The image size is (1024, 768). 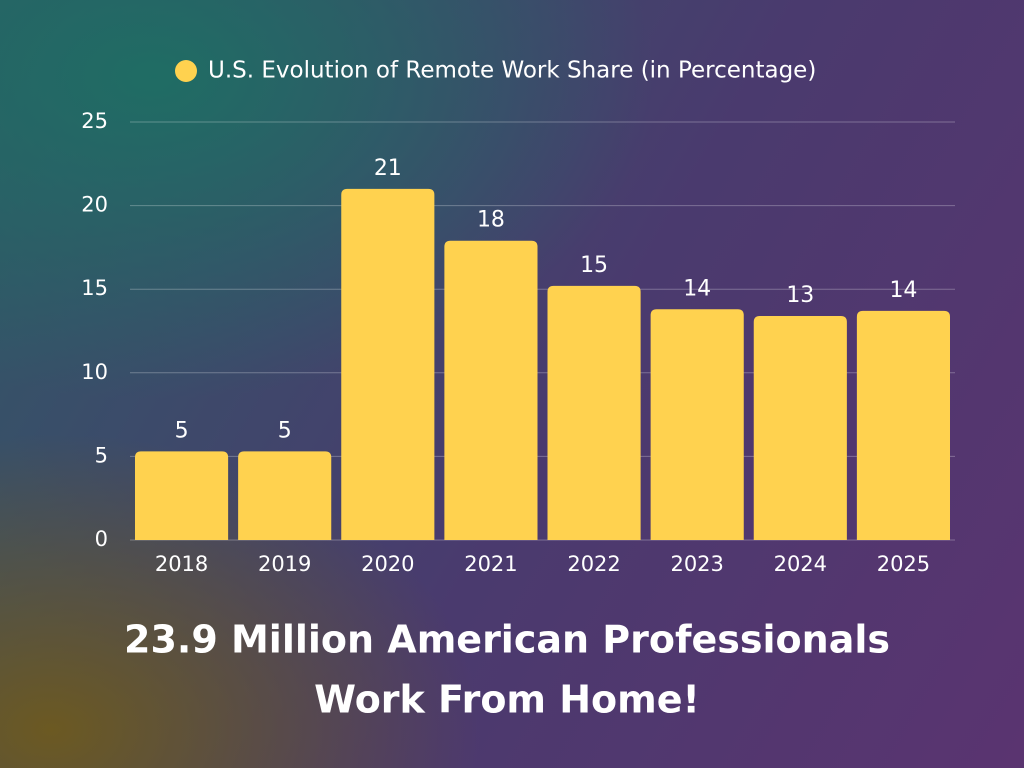 What do you see at coordinates (507, 700) in the screenshot?
I see `headline: Work From Home!` at bounding box center [507, 700].